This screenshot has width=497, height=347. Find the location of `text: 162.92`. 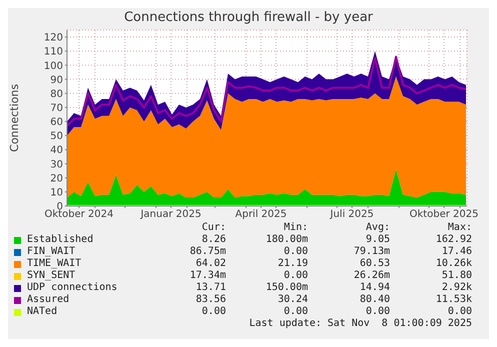

text: 162.92 is located at coordinates (453, 240).